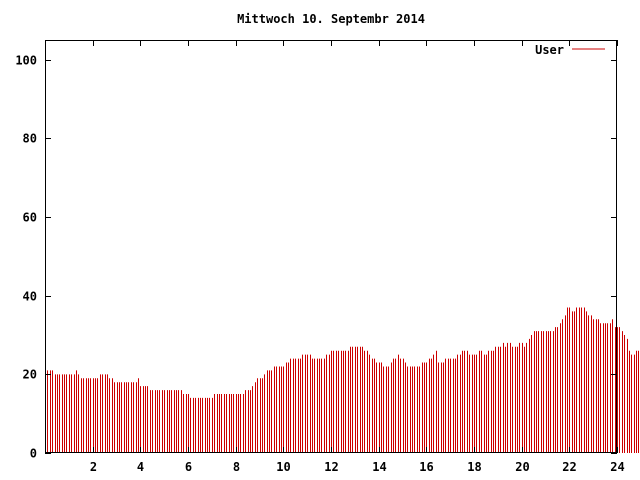 This screenshot has width=640, height=480. Describe the element at coordinates (379, 467) in the screenshot. I see `x-tick-label: 14` at that location.